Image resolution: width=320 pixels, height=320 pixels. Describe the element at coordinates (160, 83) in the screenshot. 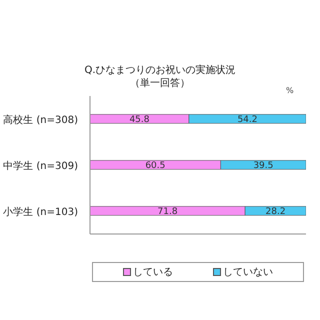

I see `chart-subtitle: （単一回答）` at that location.